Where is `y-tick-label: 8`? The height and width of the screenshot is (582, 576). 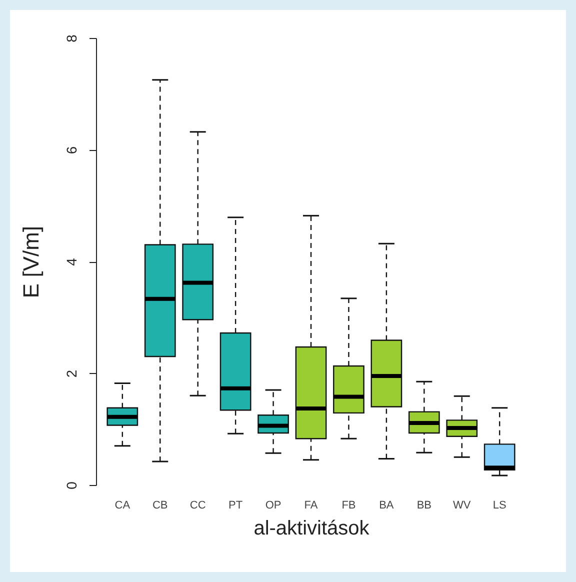
y-tick-label: 8 is located at coordinates (72, 38).